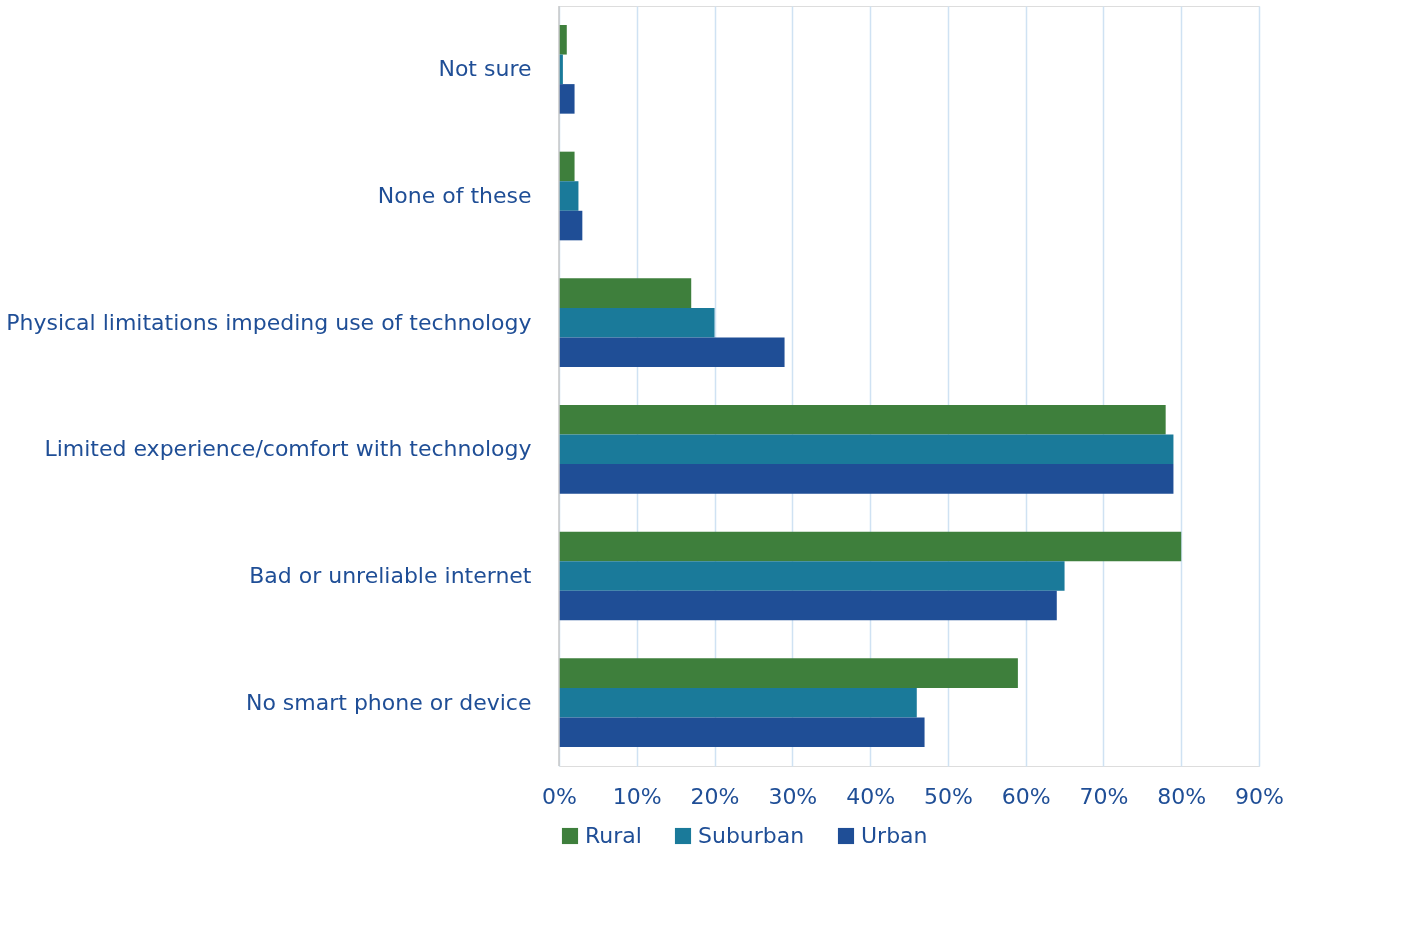  I want to click on y-tick-label: Physical limitations impeding use of technology, so click(269, 322).